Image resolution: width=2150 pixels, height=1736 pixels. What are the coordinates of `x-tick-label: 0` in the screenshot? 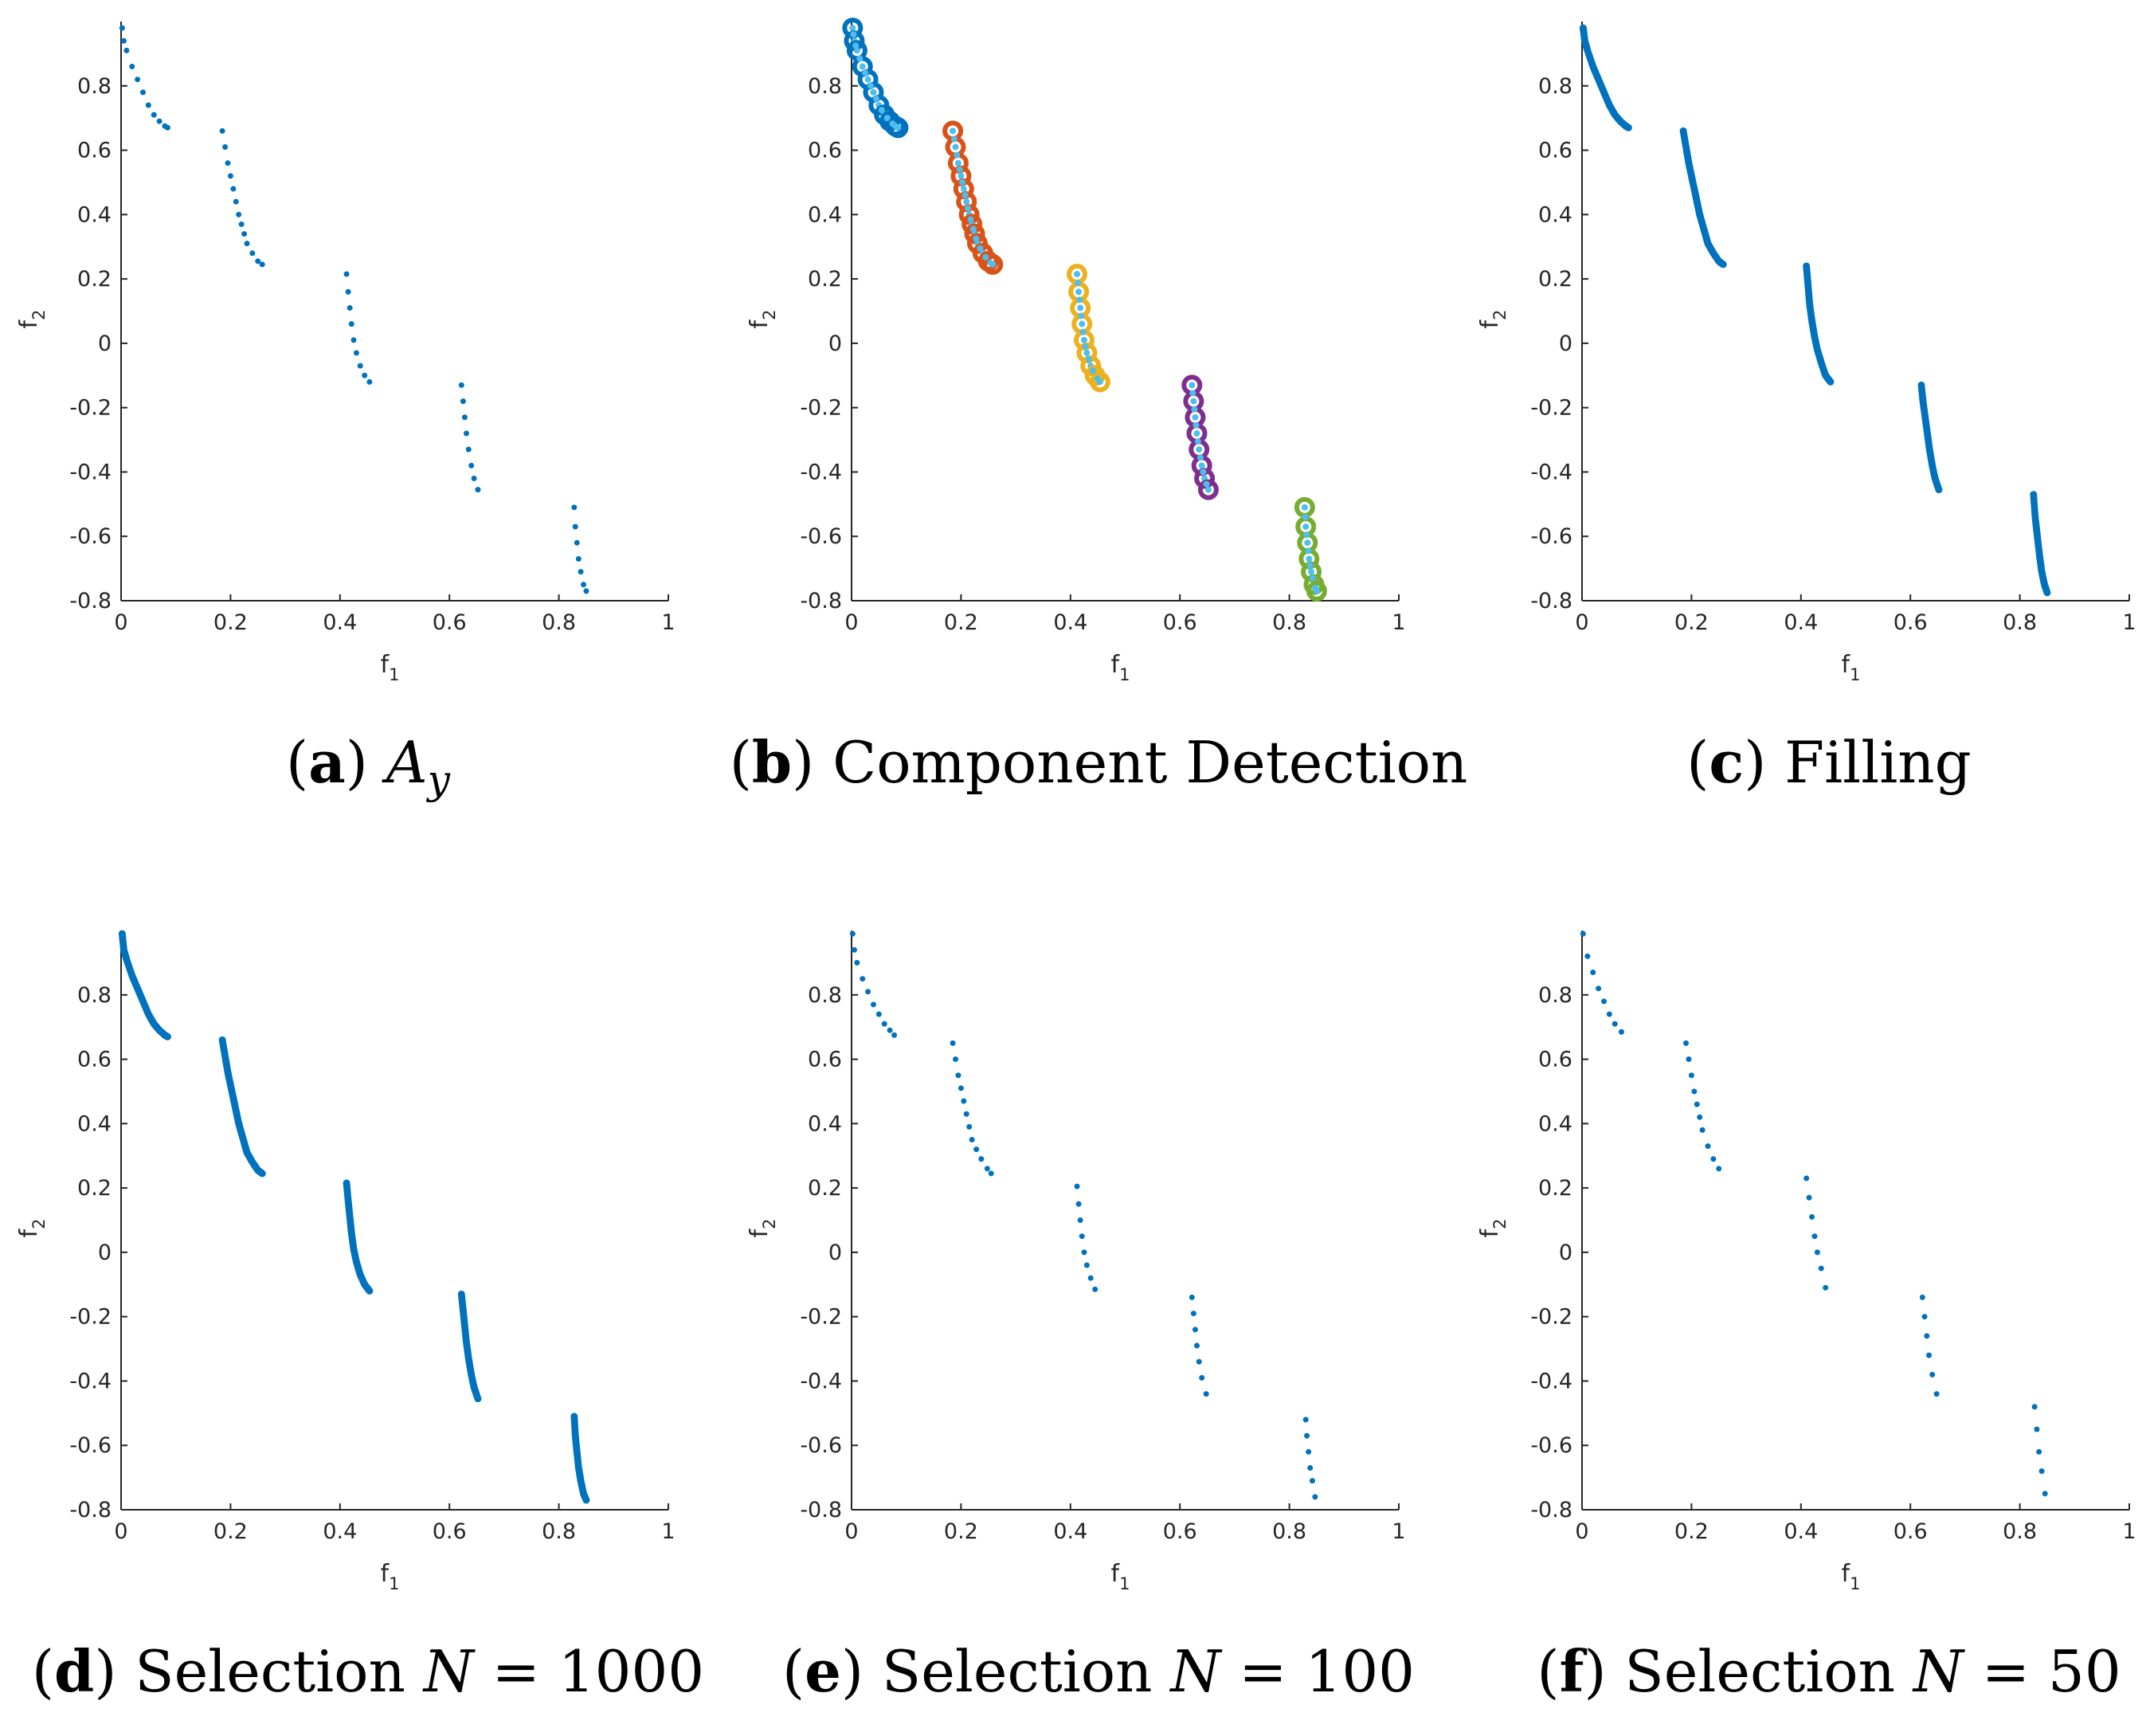 It's located at (1581, 1531).